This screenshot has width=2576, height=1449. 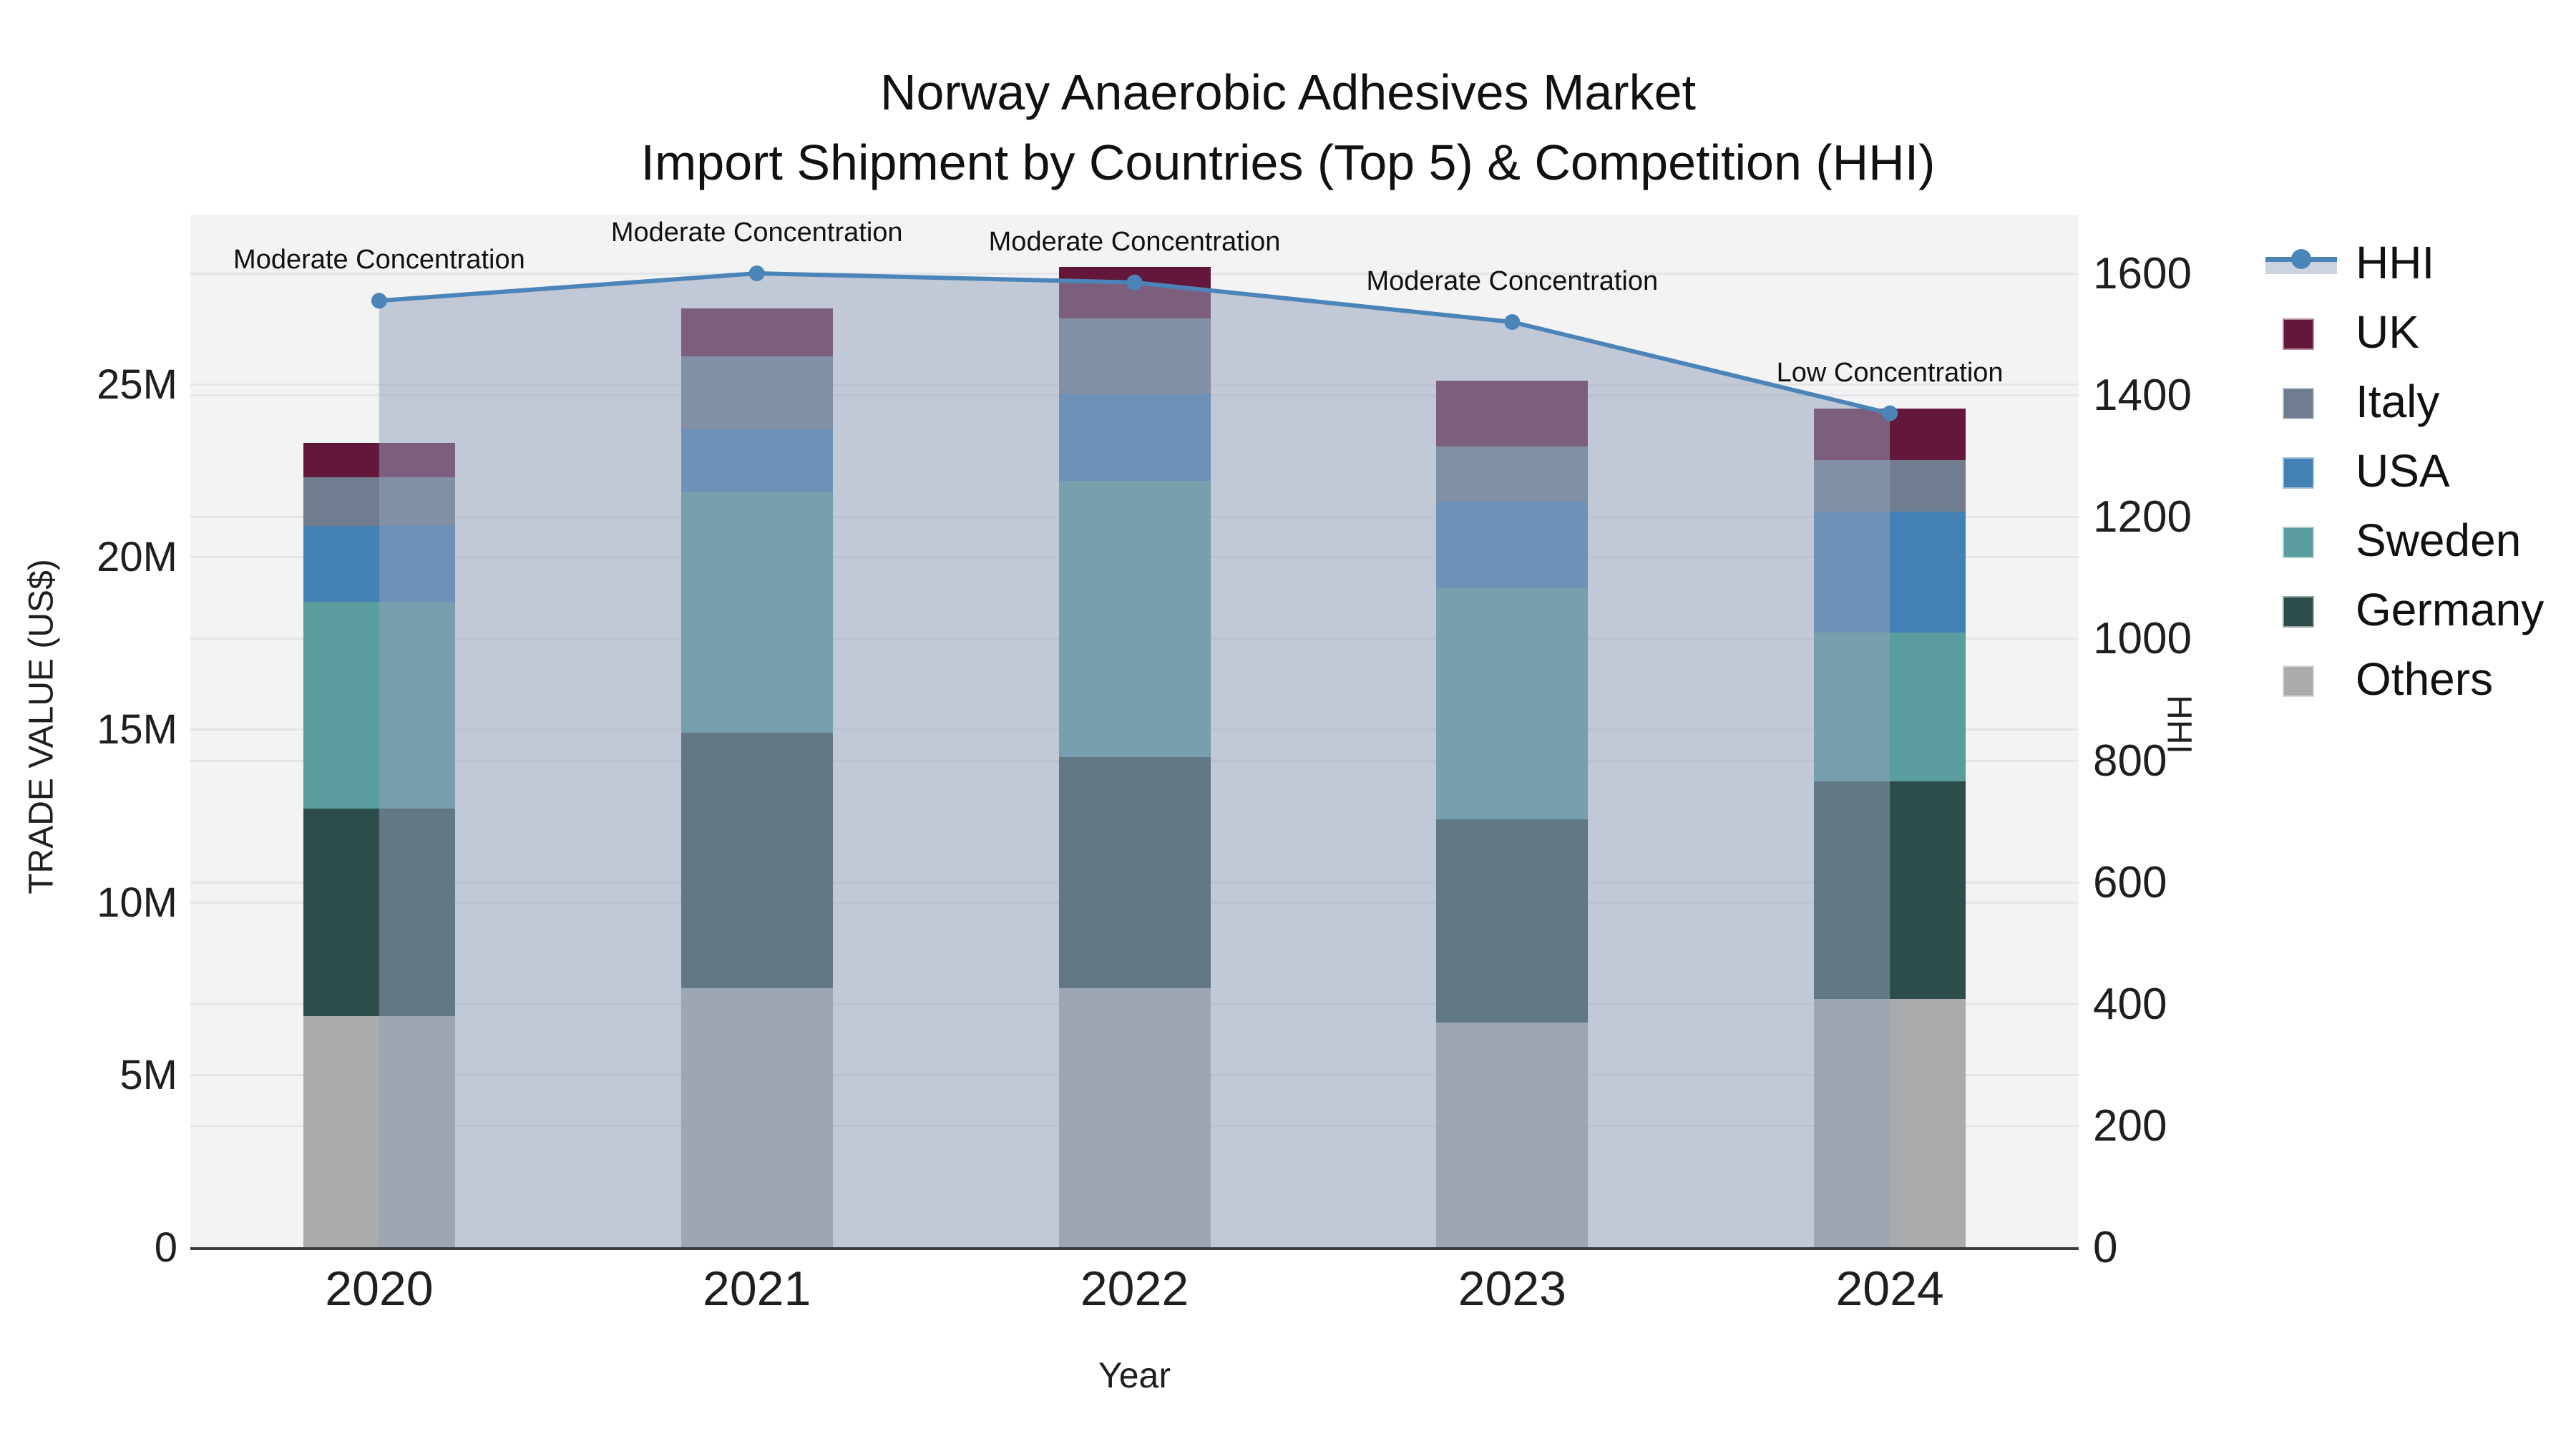 I want to click on hhi-legend-swatch-icon, so click(x=2303, y=262).